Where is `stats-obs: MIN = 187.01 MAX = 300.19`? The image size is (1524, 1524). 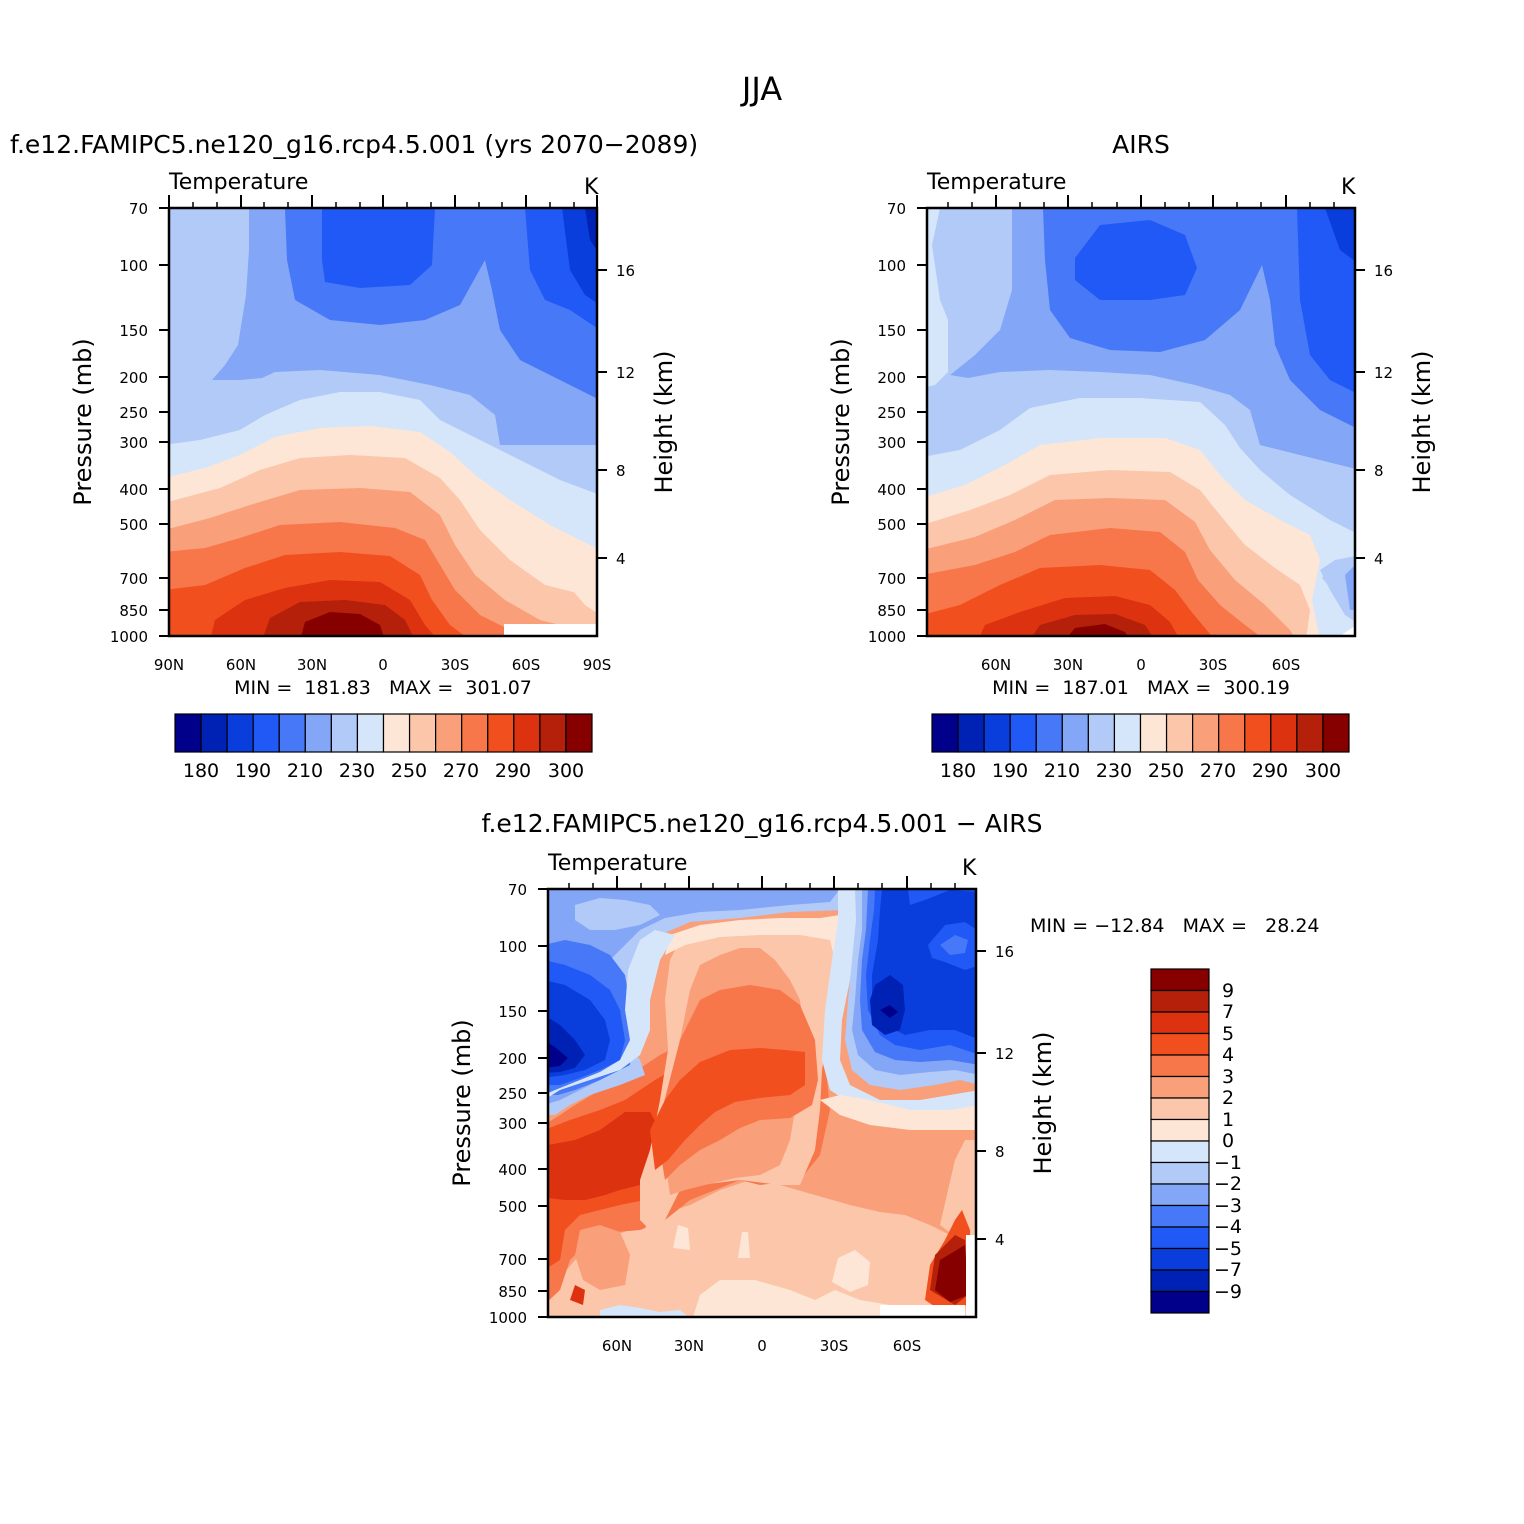
stats-obs: MIN = 187.01 MAX = 300.19 is located at coordinates (1141, 688).